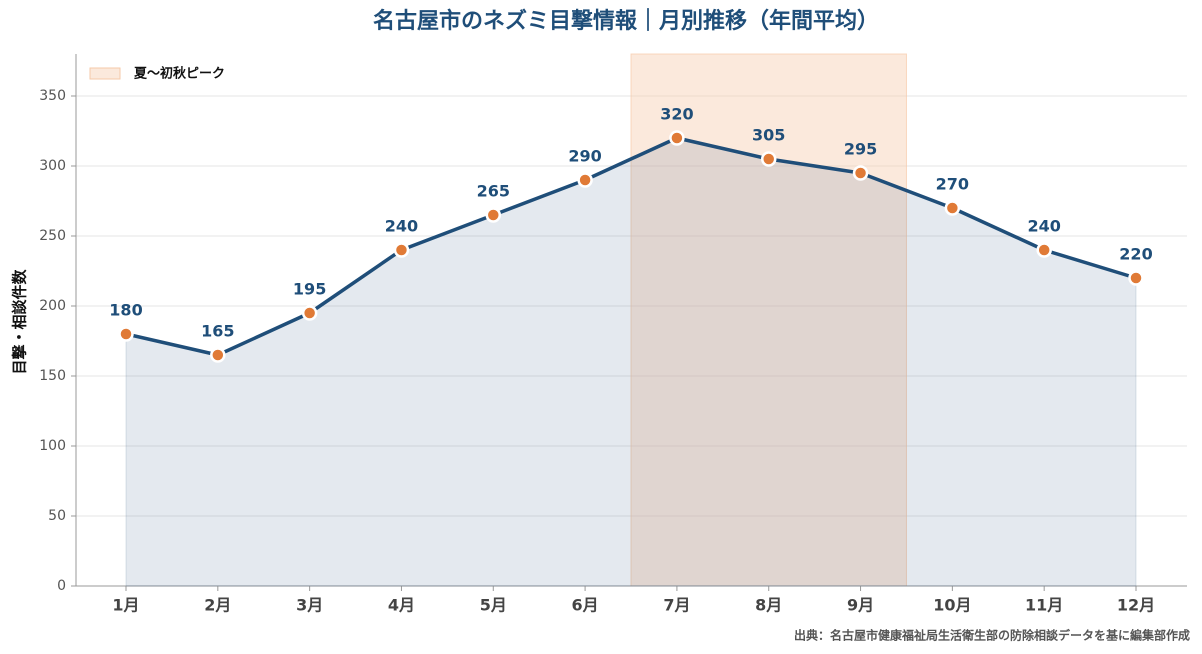 This screenshot has width=1202, height=654. Describe the element at coordinates (585, 605) in the screenshot. I see `x-tick-label: 6月` at that location.